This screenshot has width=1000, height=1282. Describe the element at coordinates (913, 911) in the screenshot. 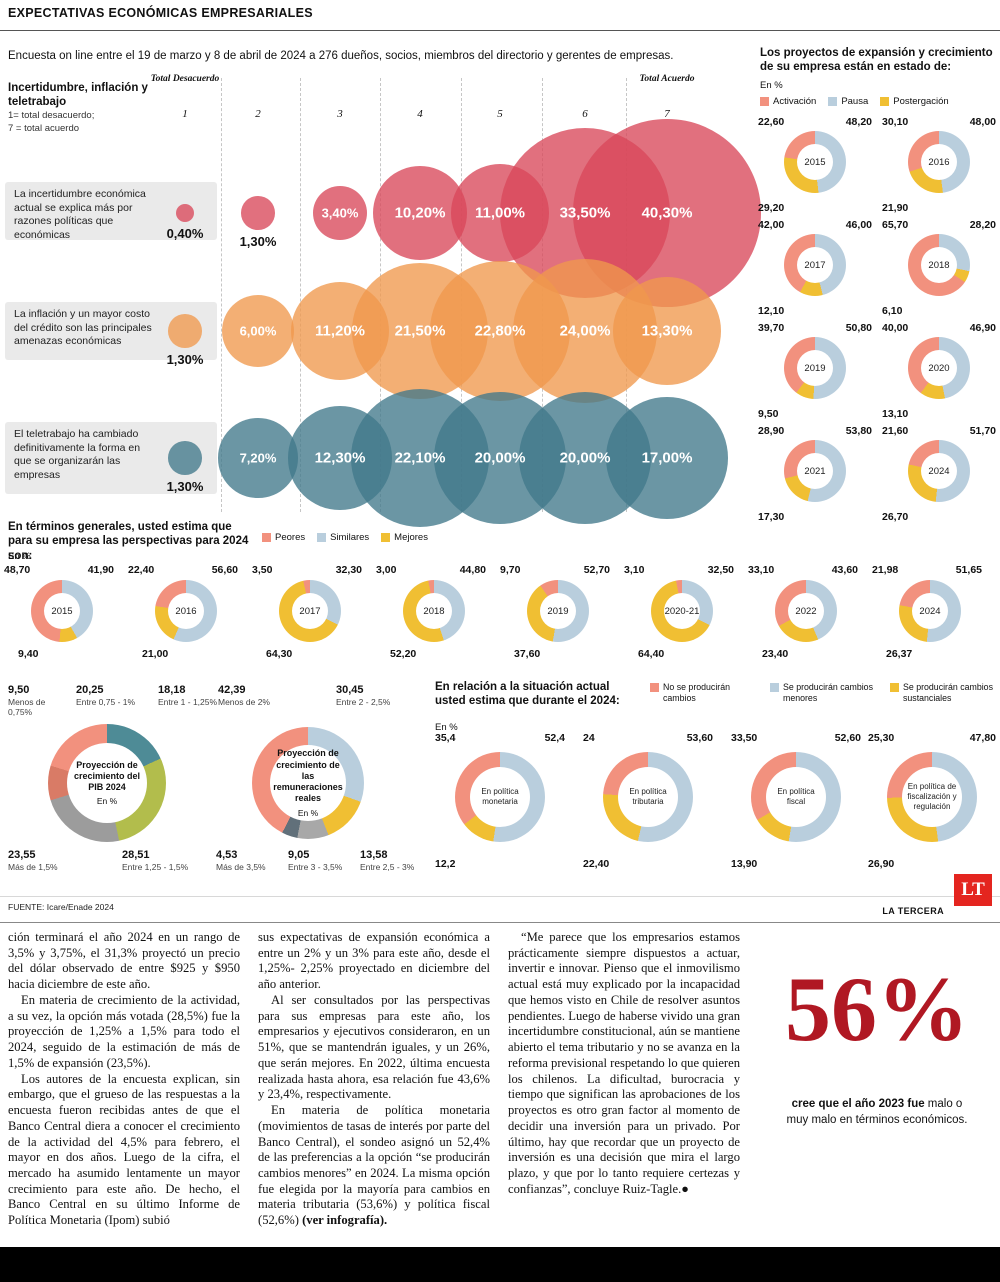

I see `brand-name: LA TERCERA` at that location.